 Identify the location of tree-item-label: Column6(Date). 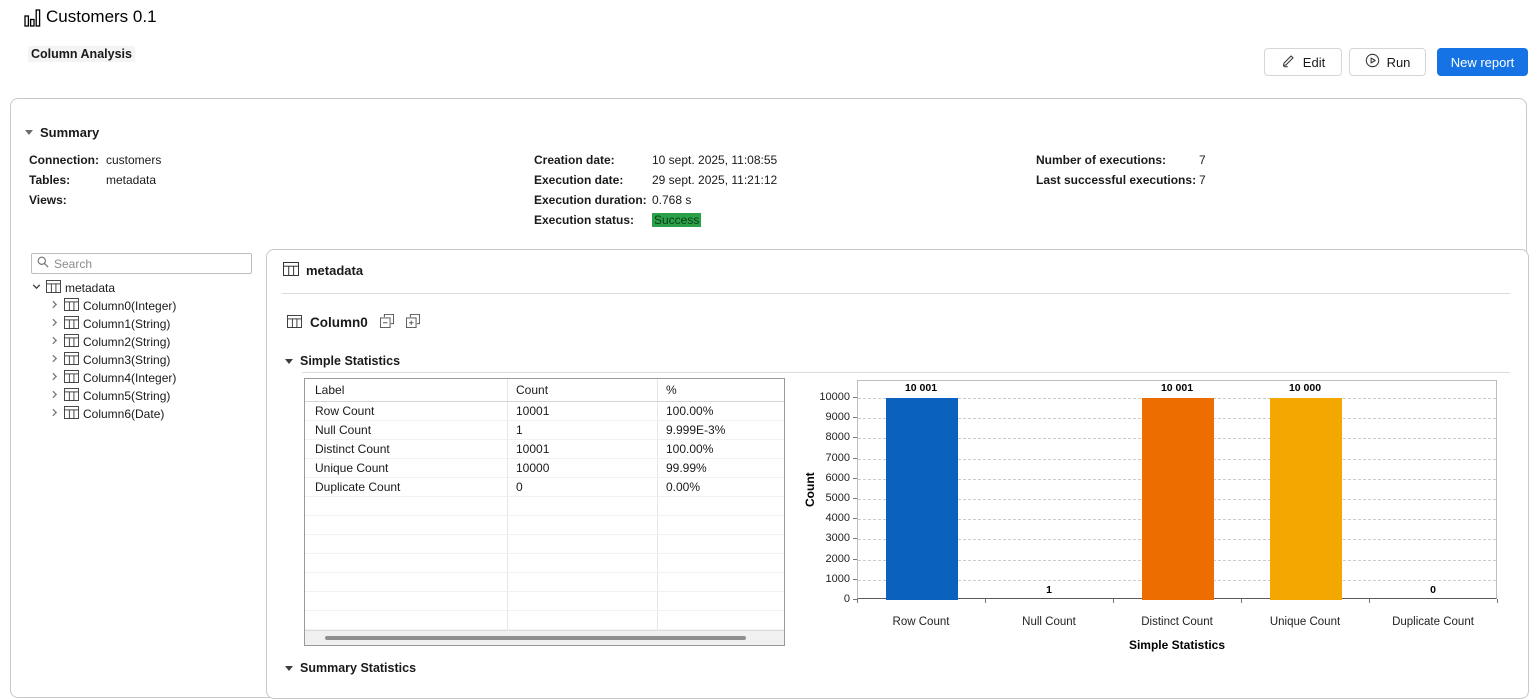
(124, 414).